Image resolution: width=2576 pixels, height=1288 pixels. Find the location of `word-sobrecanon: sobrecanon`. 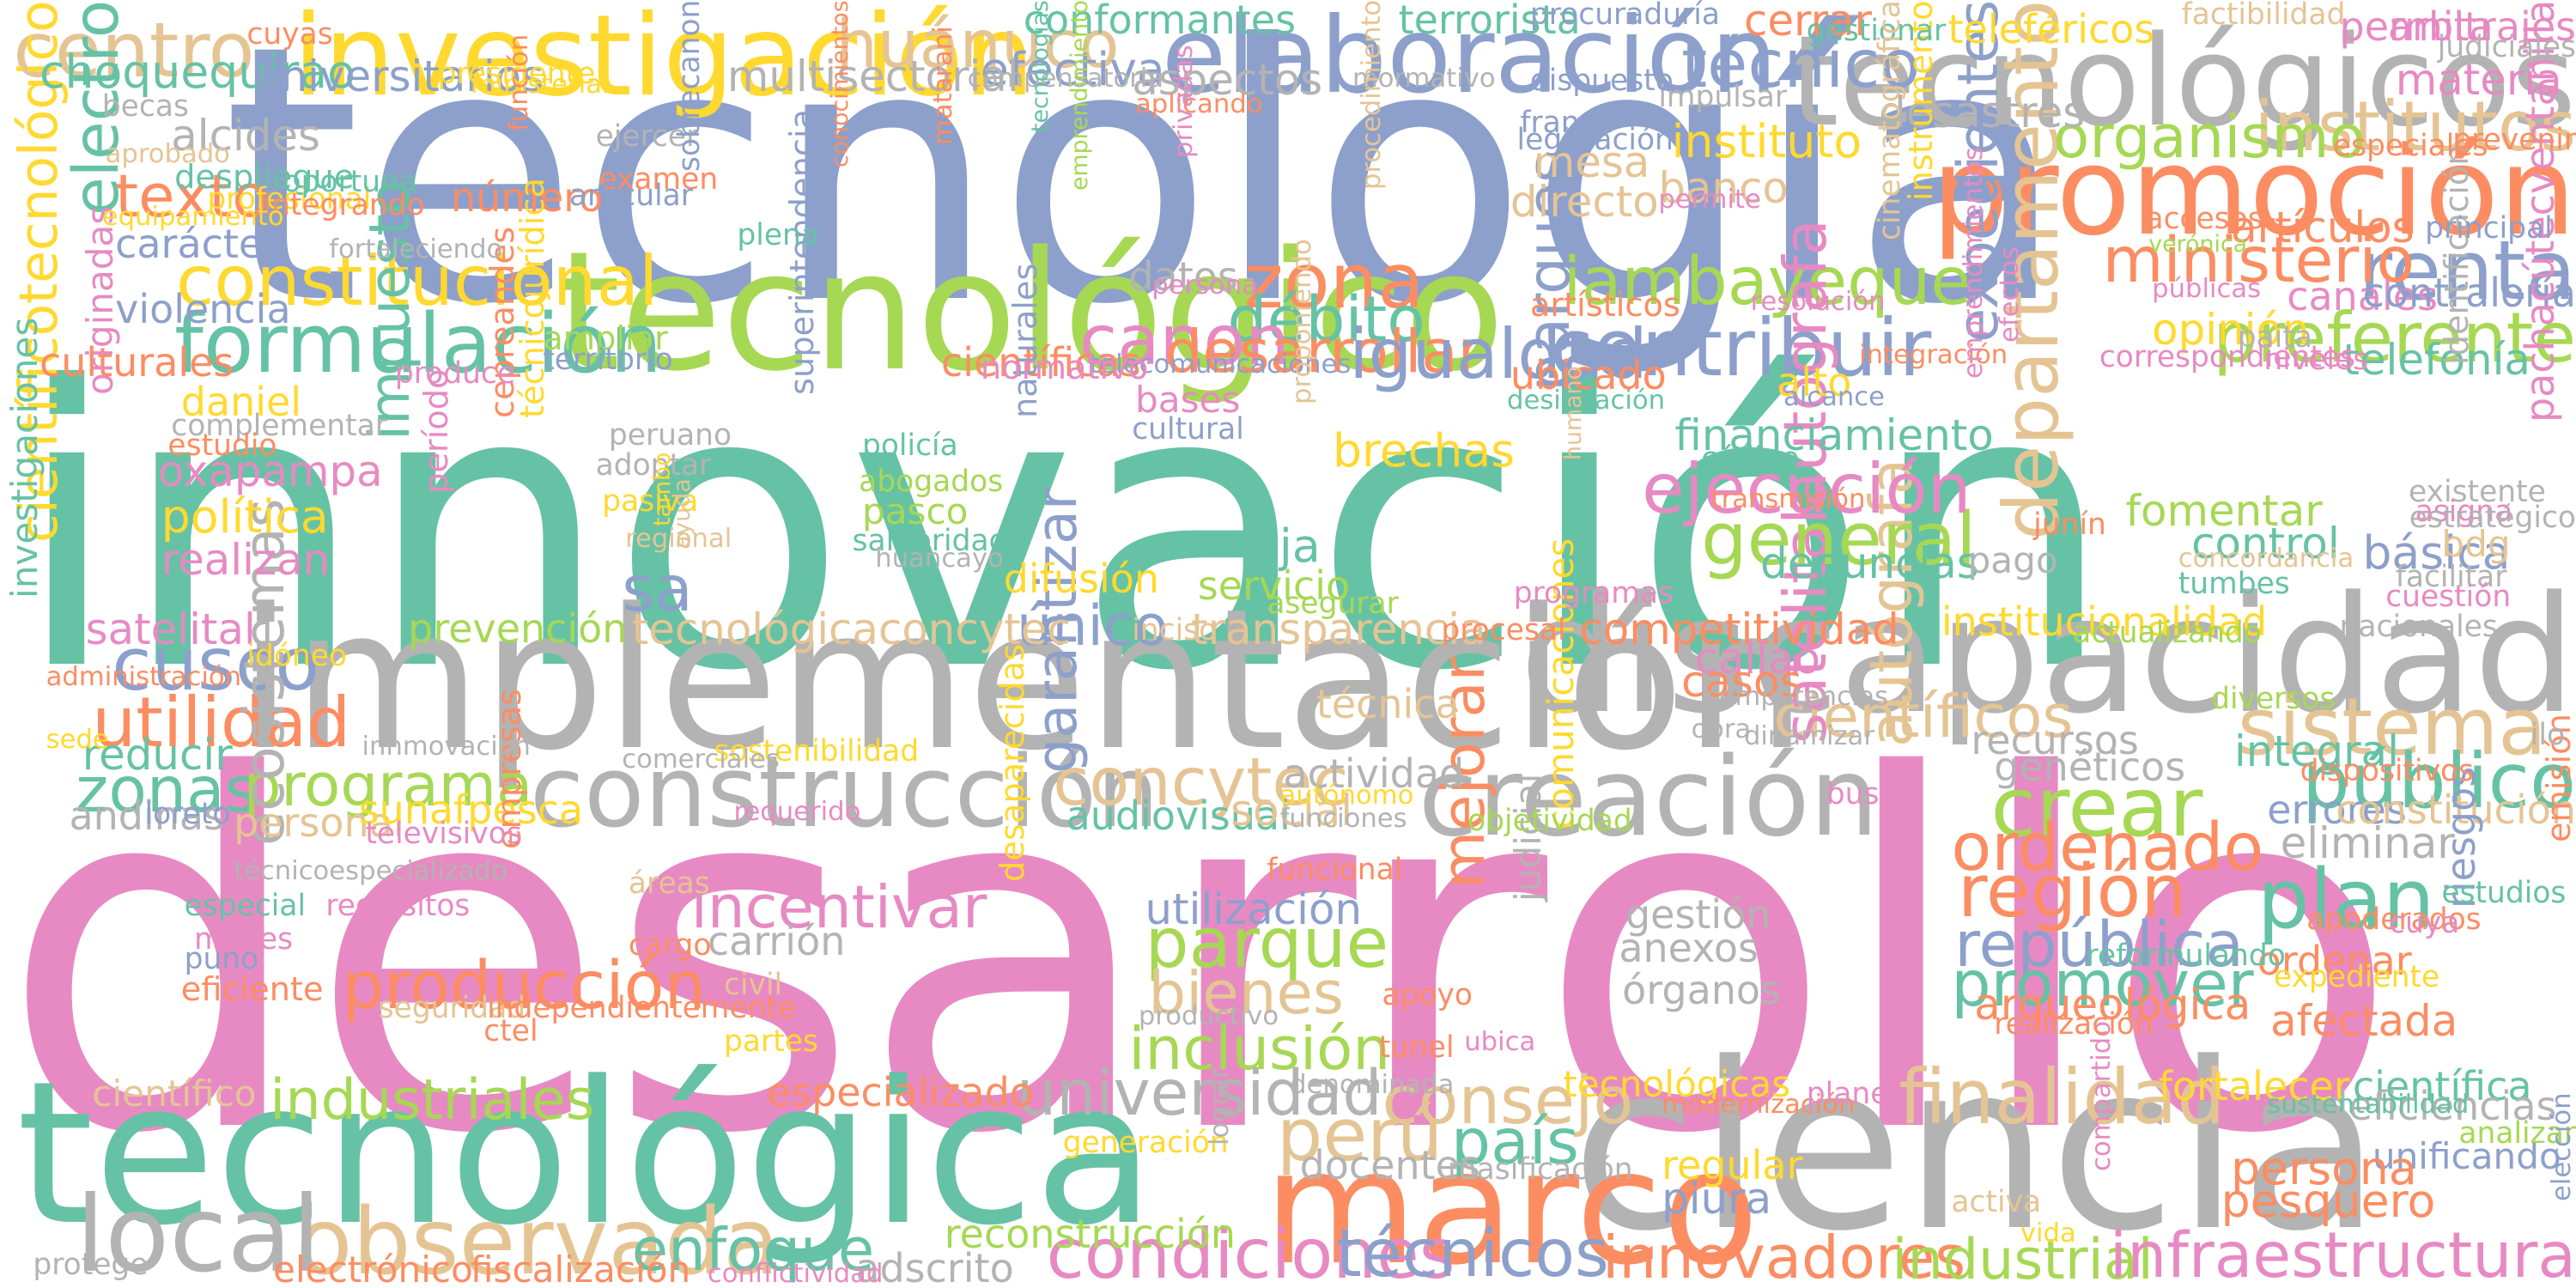

word-sobrecanon: sobrecanon is located at coordinates (689, 86).